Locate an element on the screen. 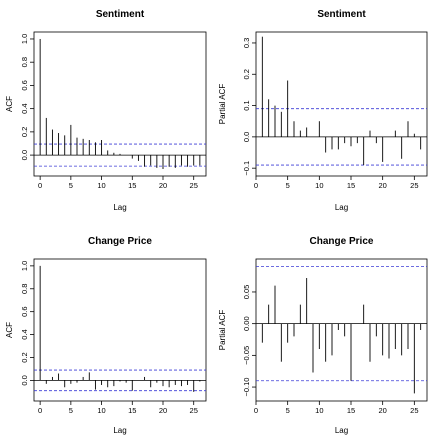 The height and width of the screenshot is (446, 445). y-tick-label: −0.1 is located at coordinates (246, 168).